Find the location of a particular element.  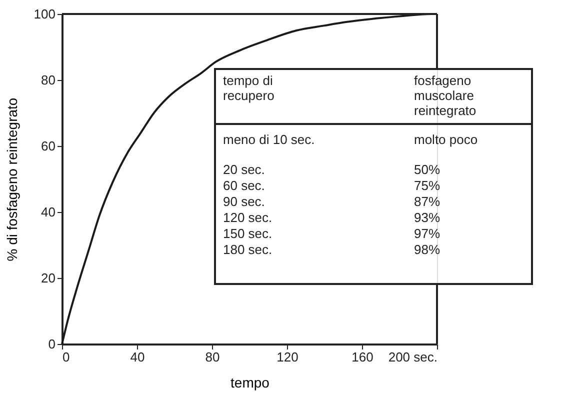

y-tick-label: 40 is located at coordinates (48, 212).